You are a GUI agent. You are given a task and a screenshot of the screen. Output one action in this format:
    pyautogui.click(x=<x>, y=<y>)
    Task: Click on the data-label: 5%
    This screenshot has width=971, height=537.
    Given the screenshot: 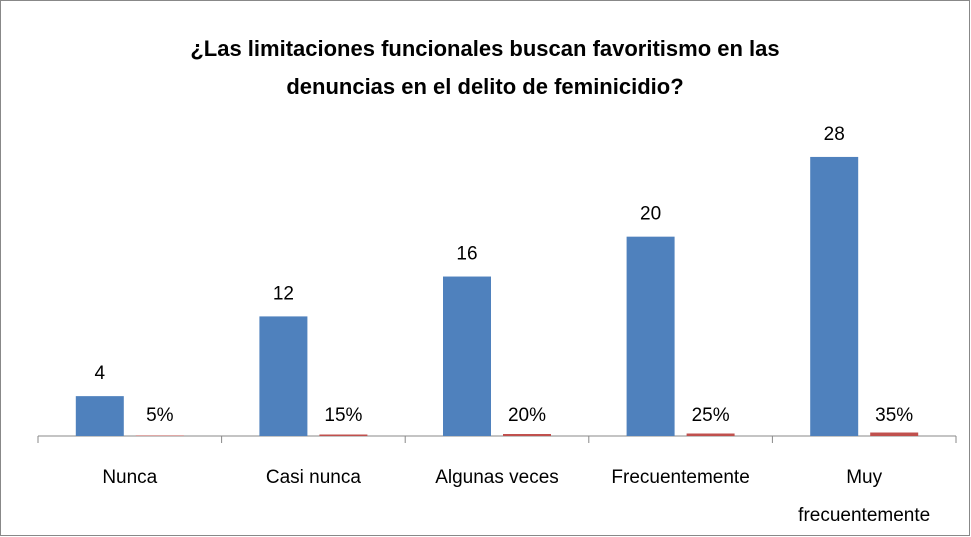 What is the action you would take?
    pyautogui.click(x=160, y=415)
    